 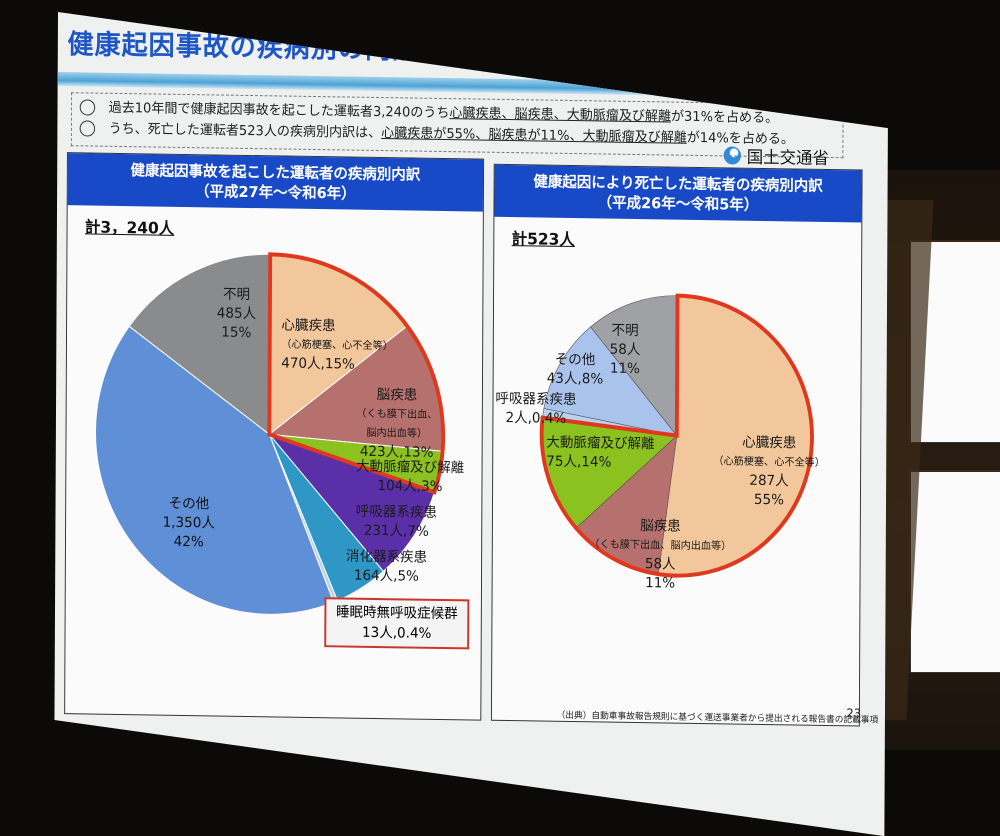 What do you see at coordinates (397, 423) in the screenshot?
I see `label-brain: 脳疾患 （くも膜下出血、 脳内出血等） 423人,13%` at bounding box center [397, 423].